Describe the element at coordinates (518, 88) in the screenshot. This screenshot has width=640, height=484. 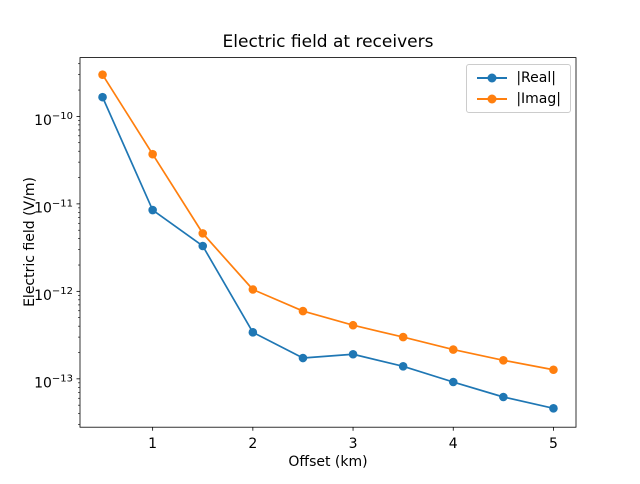
I see `legend: |Real| |Imag|` at that location.